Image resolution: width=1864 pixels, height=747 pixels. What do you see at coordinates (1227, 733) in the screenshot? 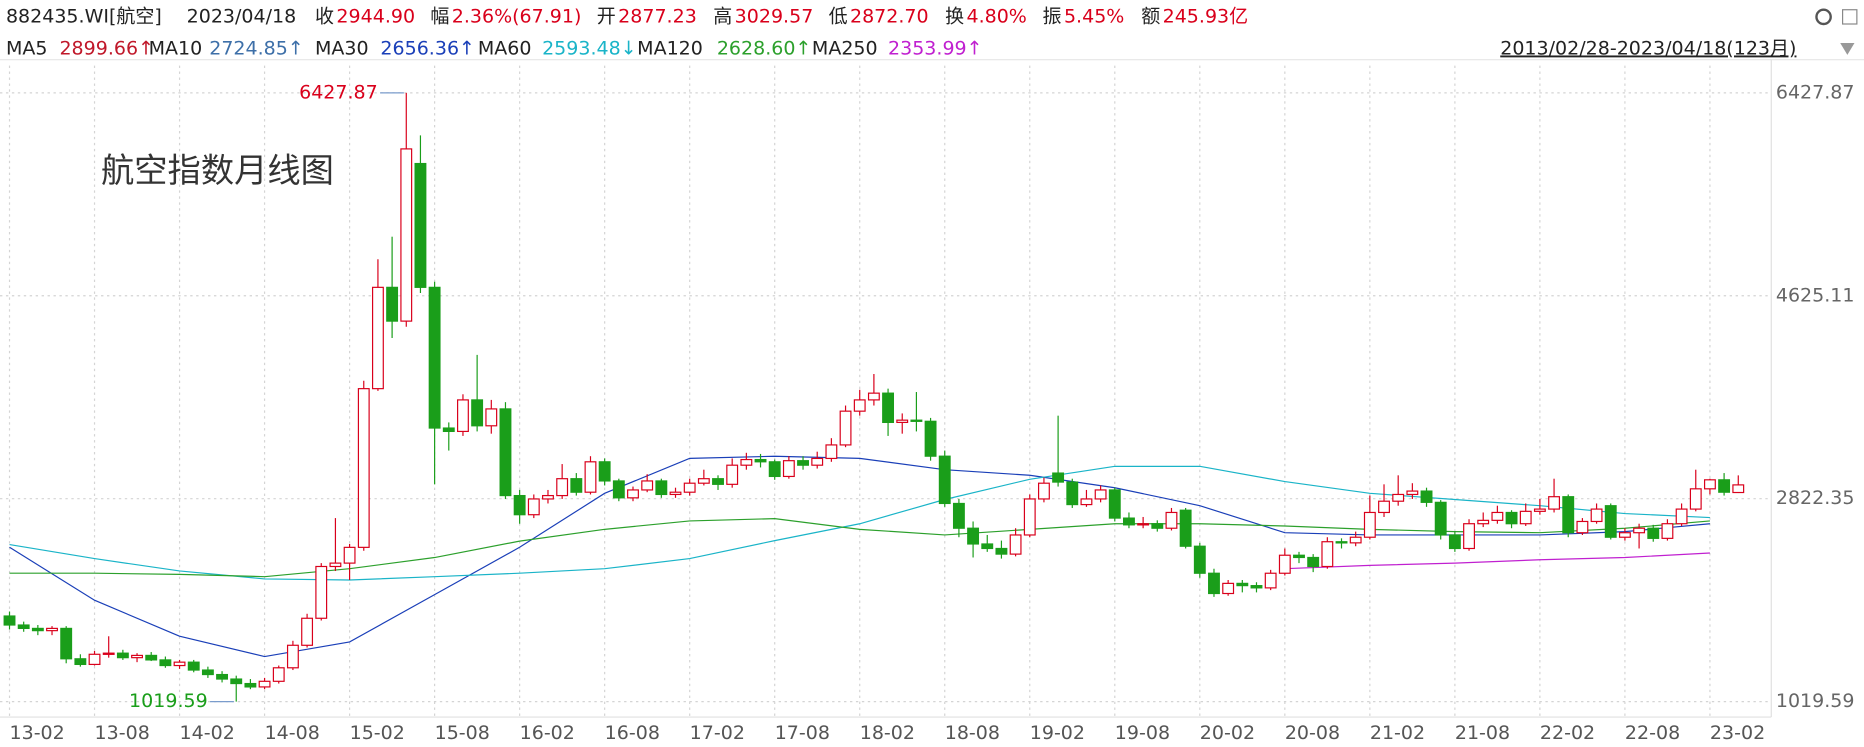
I see `x-tick-label: 20-02` at bounding box center [1227, 733].